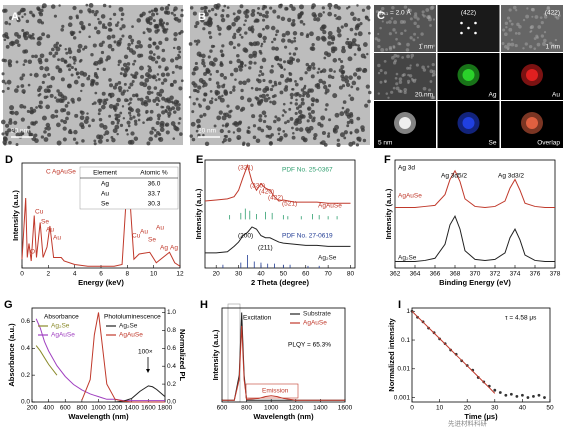  I want to click on annotation: 100×, so click(145, 352).